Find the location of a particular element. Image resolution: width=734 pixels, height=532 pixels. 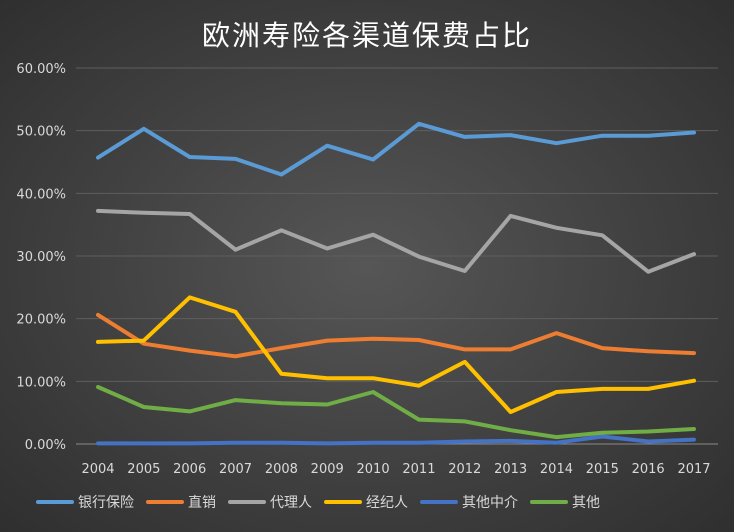

legend-label: 经纪人 is located at coordinates (387, 503).